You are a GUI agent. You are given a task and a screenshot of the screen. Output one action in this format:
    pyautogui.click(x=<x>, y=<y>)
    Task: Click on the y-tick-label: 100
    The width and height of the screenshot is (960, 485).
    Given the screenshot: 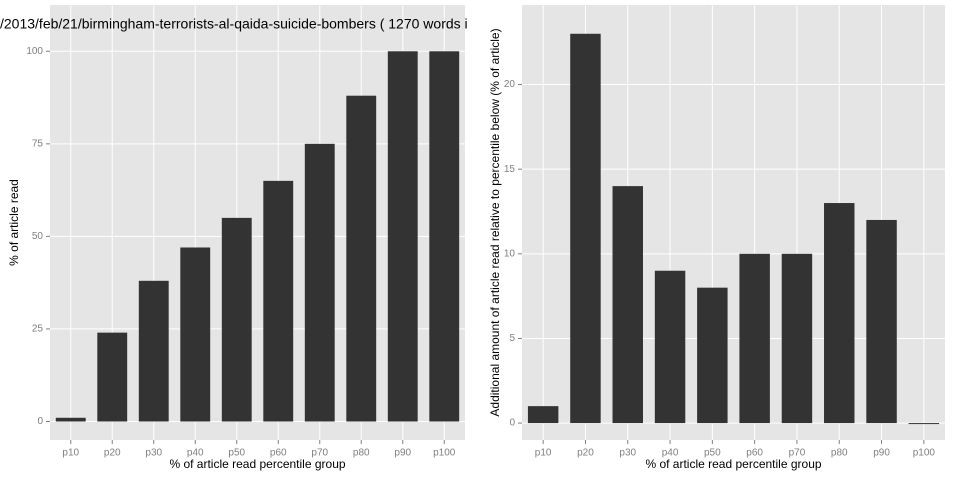 What is the action you would take?
    pyautogui.click(x=34, y=51)
    